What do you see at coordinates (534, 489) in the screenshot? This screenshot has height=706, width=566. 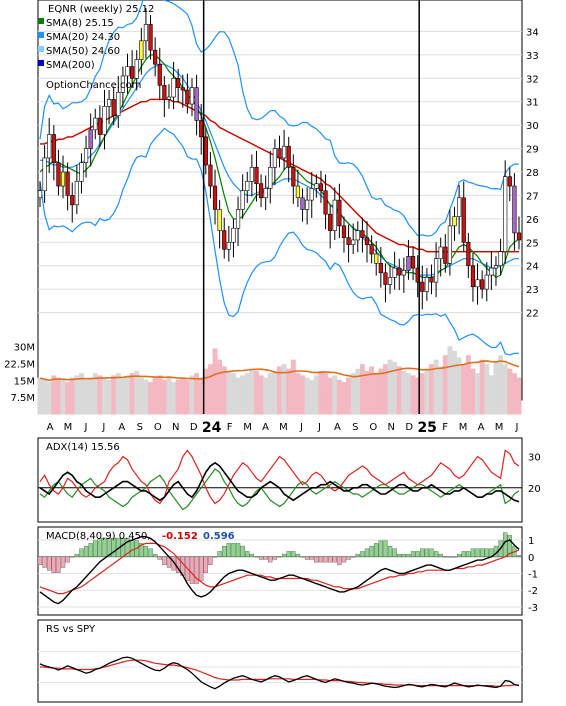 I see `adx-tick-label: 20` at bounding box center [534, 489].